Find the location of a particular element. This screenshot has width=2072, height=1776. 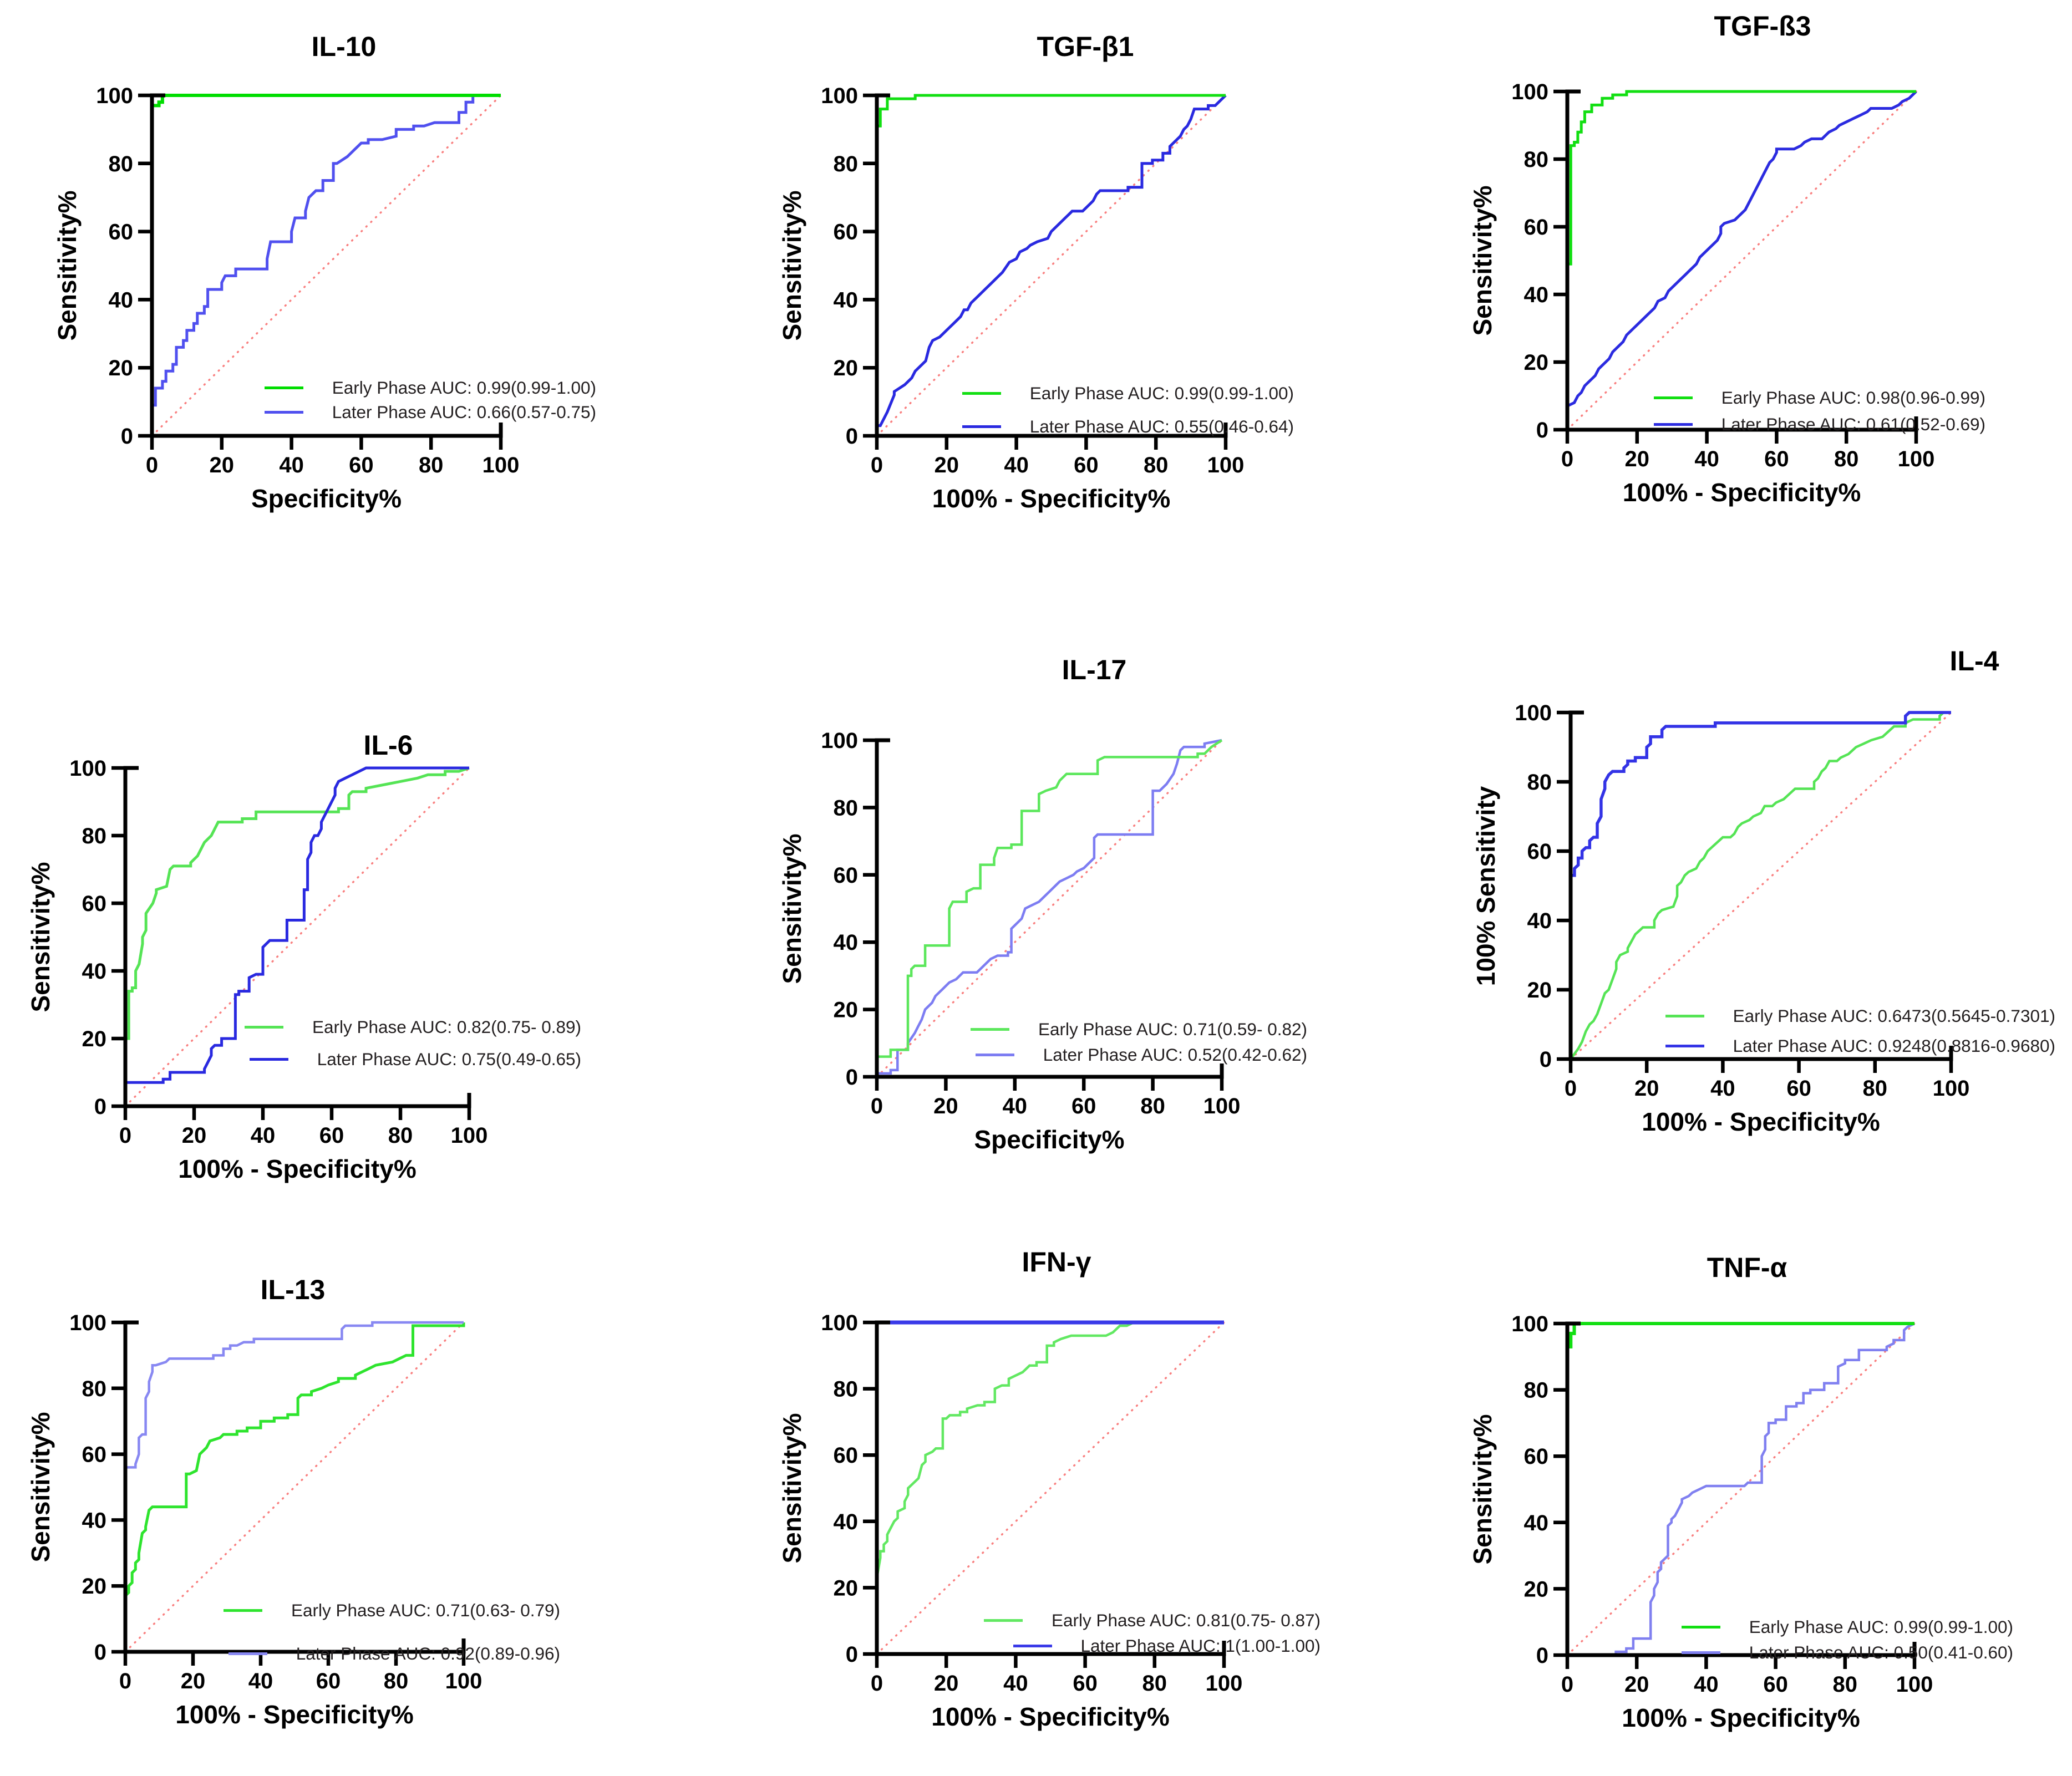

legend-label-later-phase: Later Phase AUC: 0.66(0.57-0.75) is located at coordinates (464, 411).